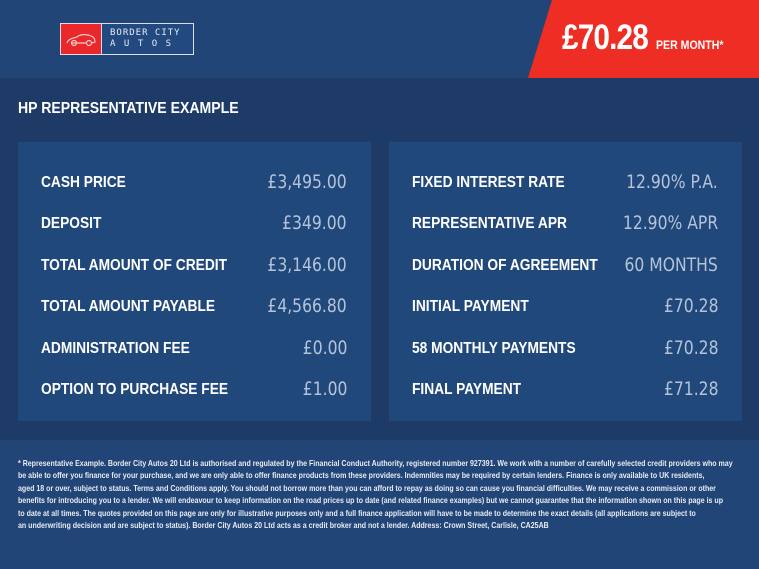  I want to click on header: BORDER CITY AUTOS £70.28 PER MONTH*, so click(379, 39).